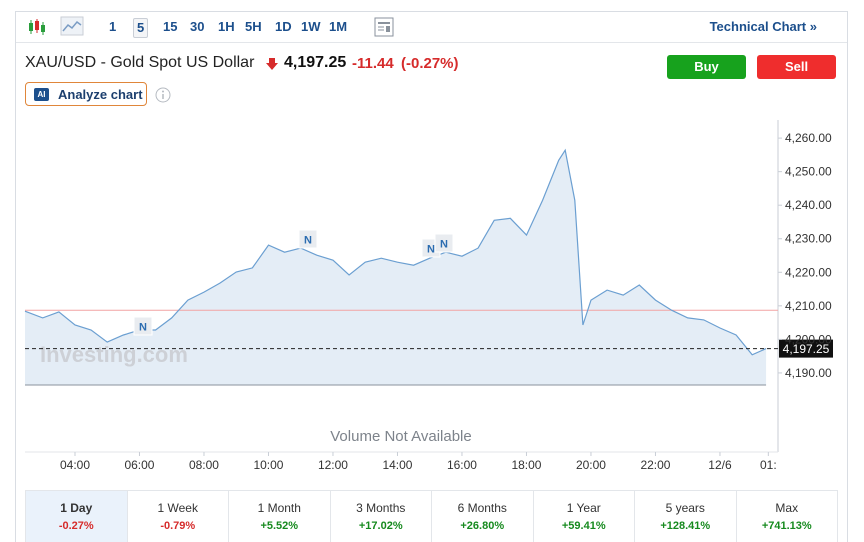 The height and width of the screenshot is (542, 864). I want to click on period-label: 1 Month, so click(279, 508).